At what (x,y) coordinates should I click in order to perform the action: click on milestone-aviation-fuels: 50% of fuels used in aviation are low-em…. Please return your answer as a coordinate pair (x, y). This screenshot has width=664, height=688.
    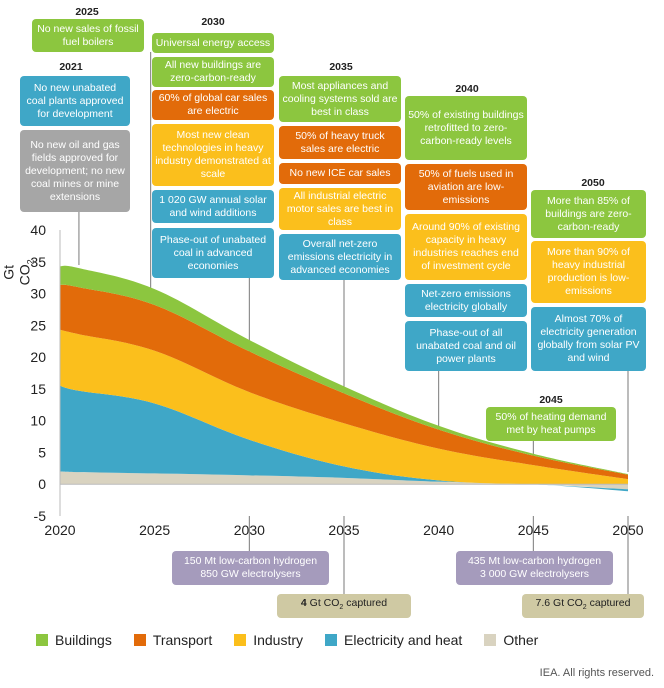
    Looking at the image, I should click on (466, 187).